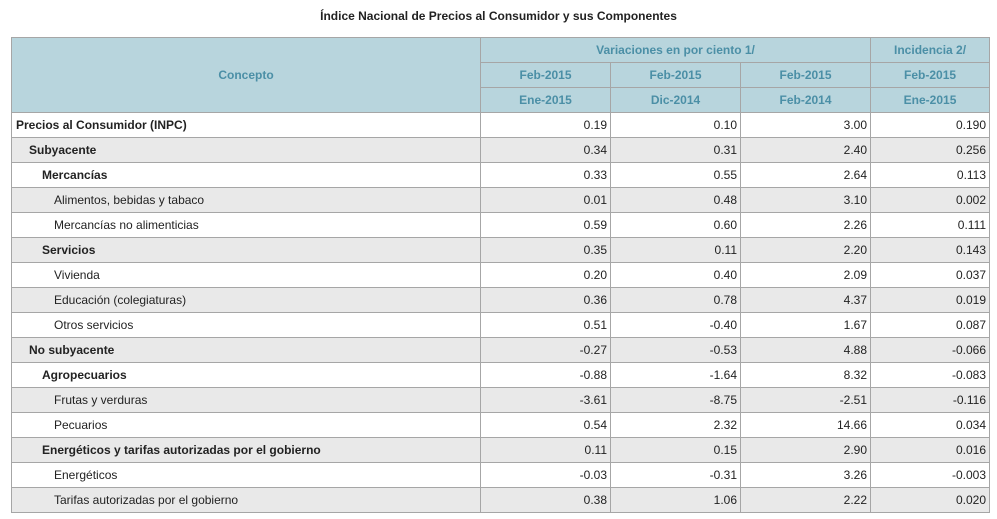 This screenshot has height=519, width=997. I want to click on row-value: -8.75, so click(675, 400).